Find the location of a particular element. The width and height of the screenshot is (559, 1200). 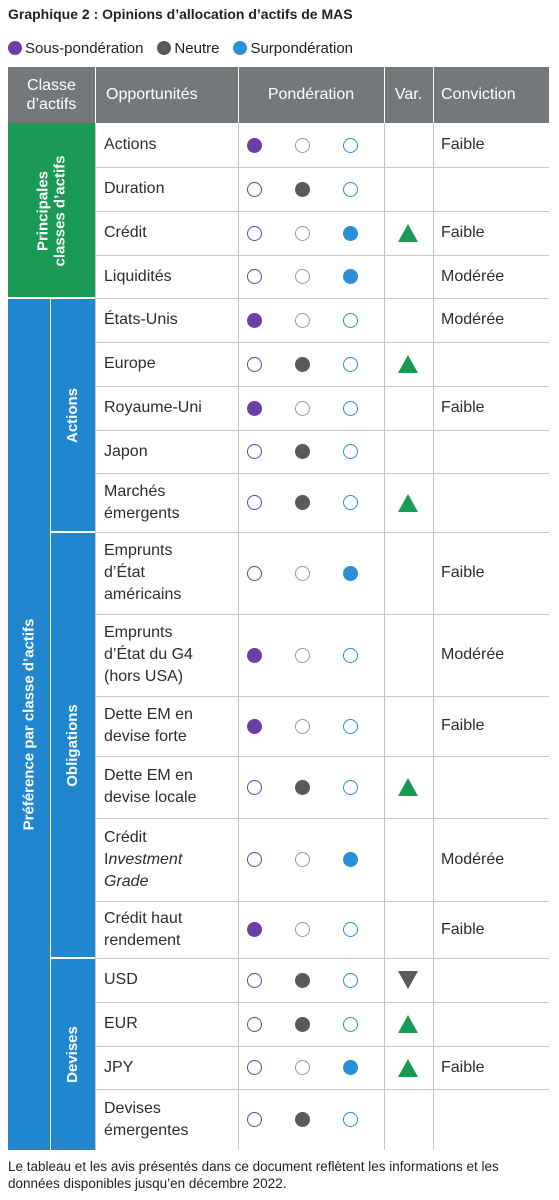

header-classe: Classe d’actifs is located at coordinates (51, 95).